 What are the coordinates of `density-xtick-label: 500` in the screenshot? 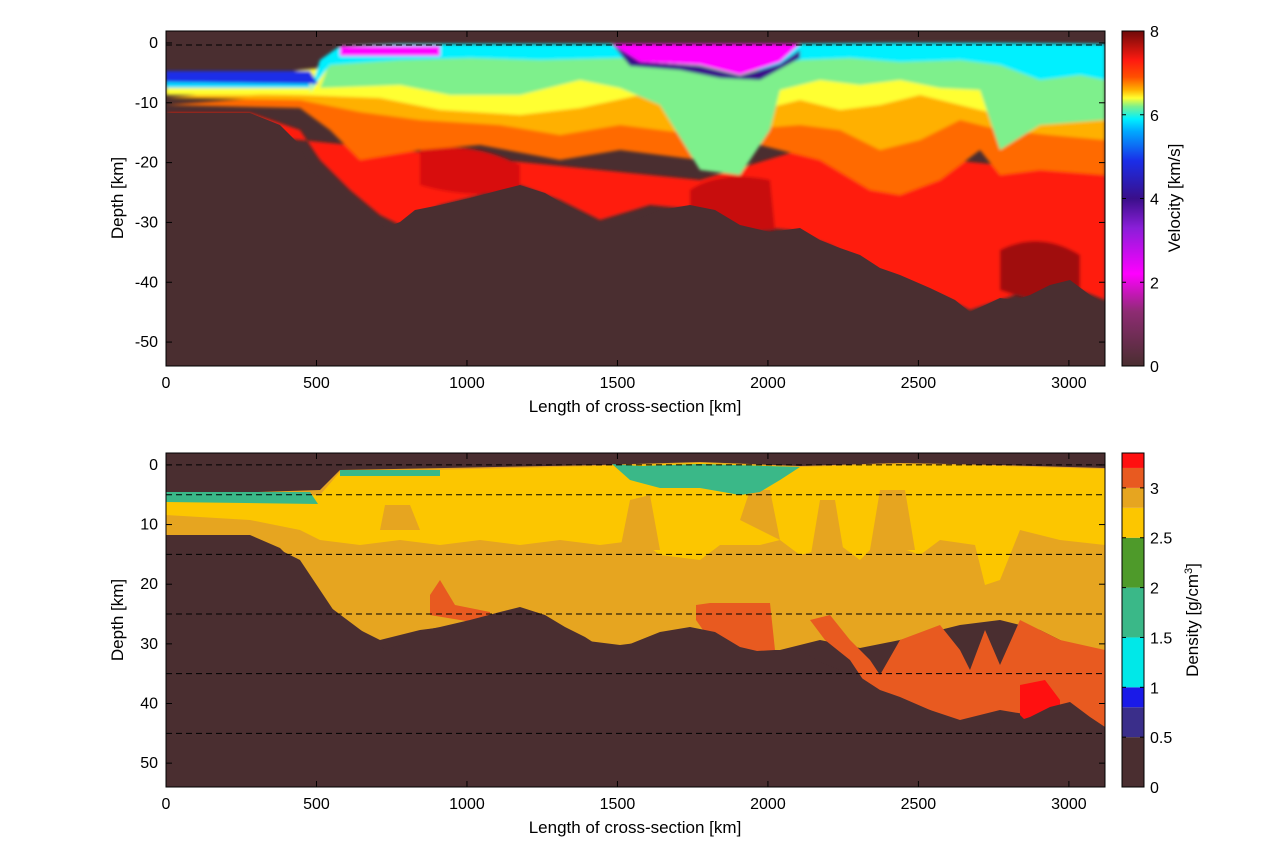 It's located at (316, 804).